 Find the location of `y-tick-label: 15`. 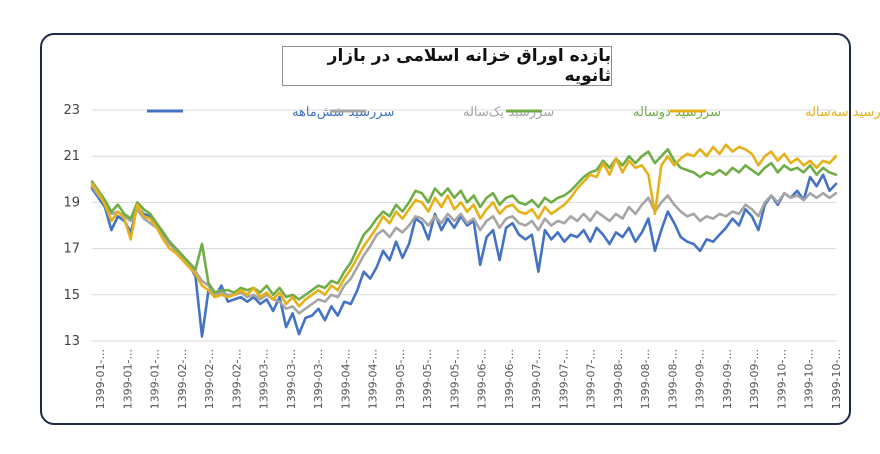

y-tick-label: 15 is located at coordinates (71, 295).